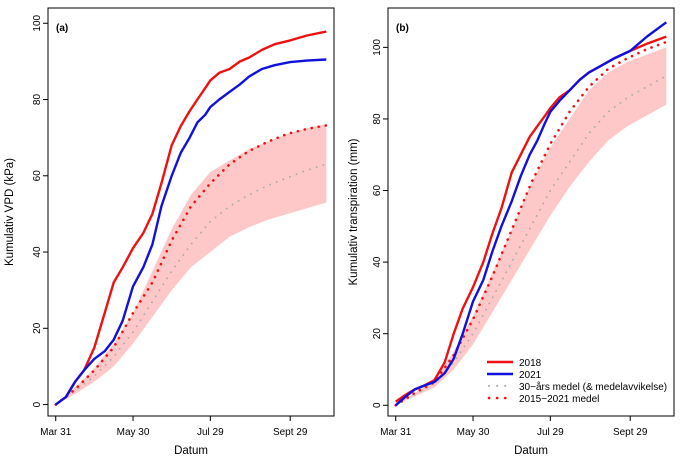  Describe the element at coordinates (377, 405) in the screenshot. I see `panel-b-y-tick-label: 0` at that location.